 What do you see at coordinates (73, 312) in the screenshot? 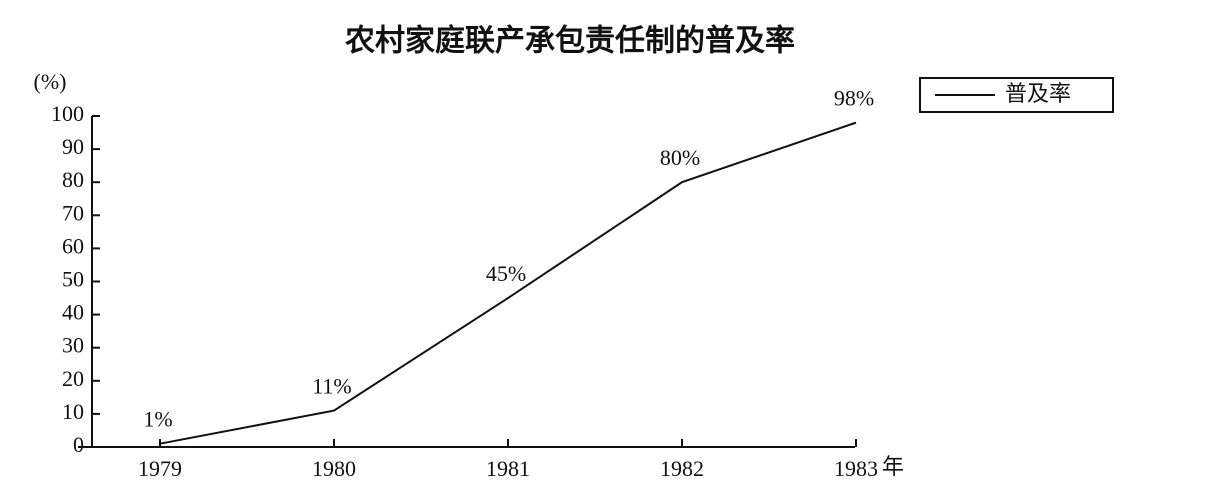
I see `y-tick-label: 40` at bounding box center [73, 312].